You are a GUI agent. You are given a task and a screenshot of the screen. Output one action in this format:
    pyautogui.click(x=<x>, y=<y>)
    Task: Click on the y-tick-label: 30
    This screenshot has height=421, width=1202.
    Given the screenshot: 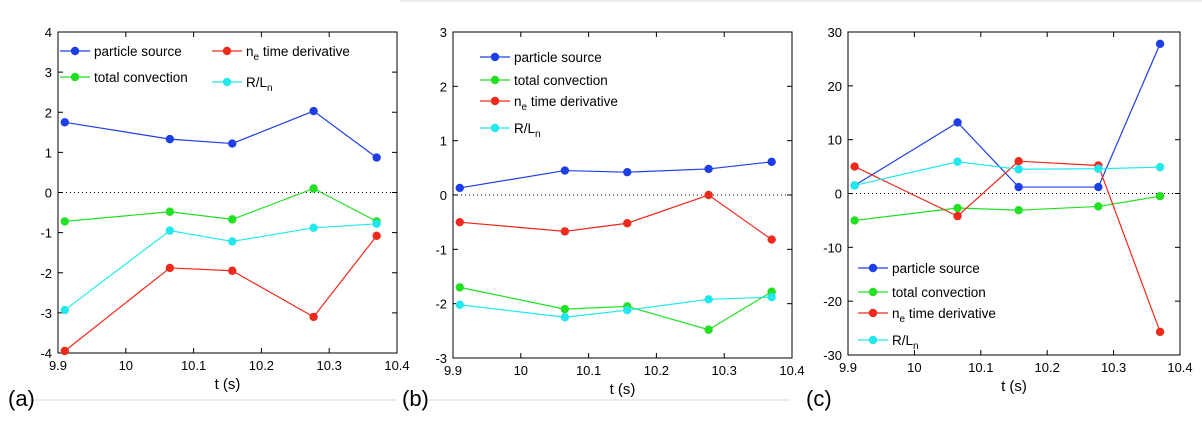 What is the action you would take?
    pyautogui.click(x=835, y=32)
    